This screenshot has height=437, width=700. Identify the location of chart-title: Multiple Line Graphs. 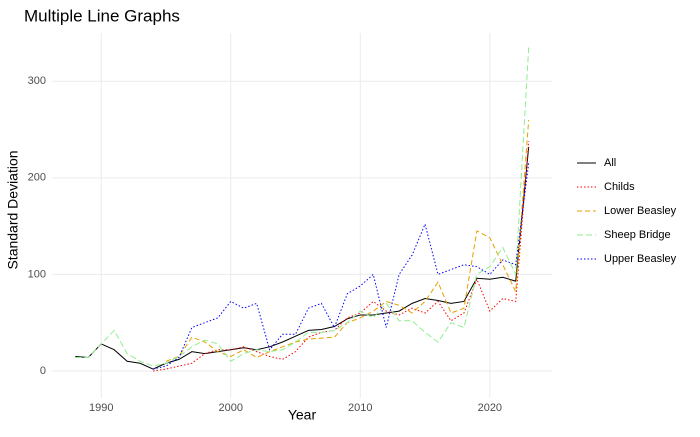
(102, 15).